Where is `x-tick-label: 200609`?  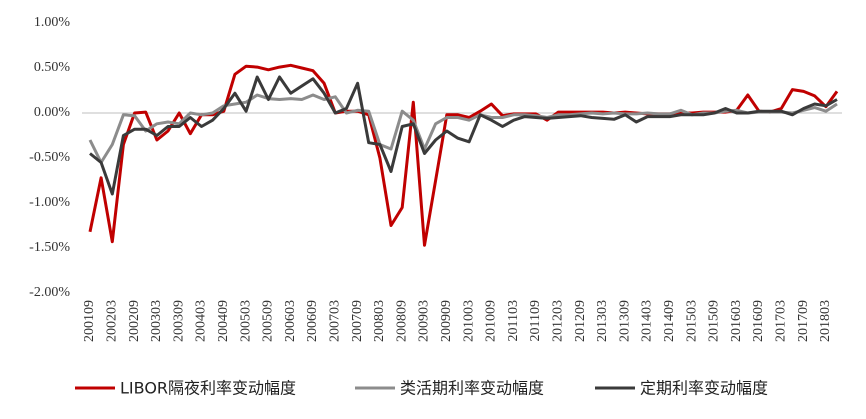 x-tick-label: 200609 is located at coordinates (312, 321).